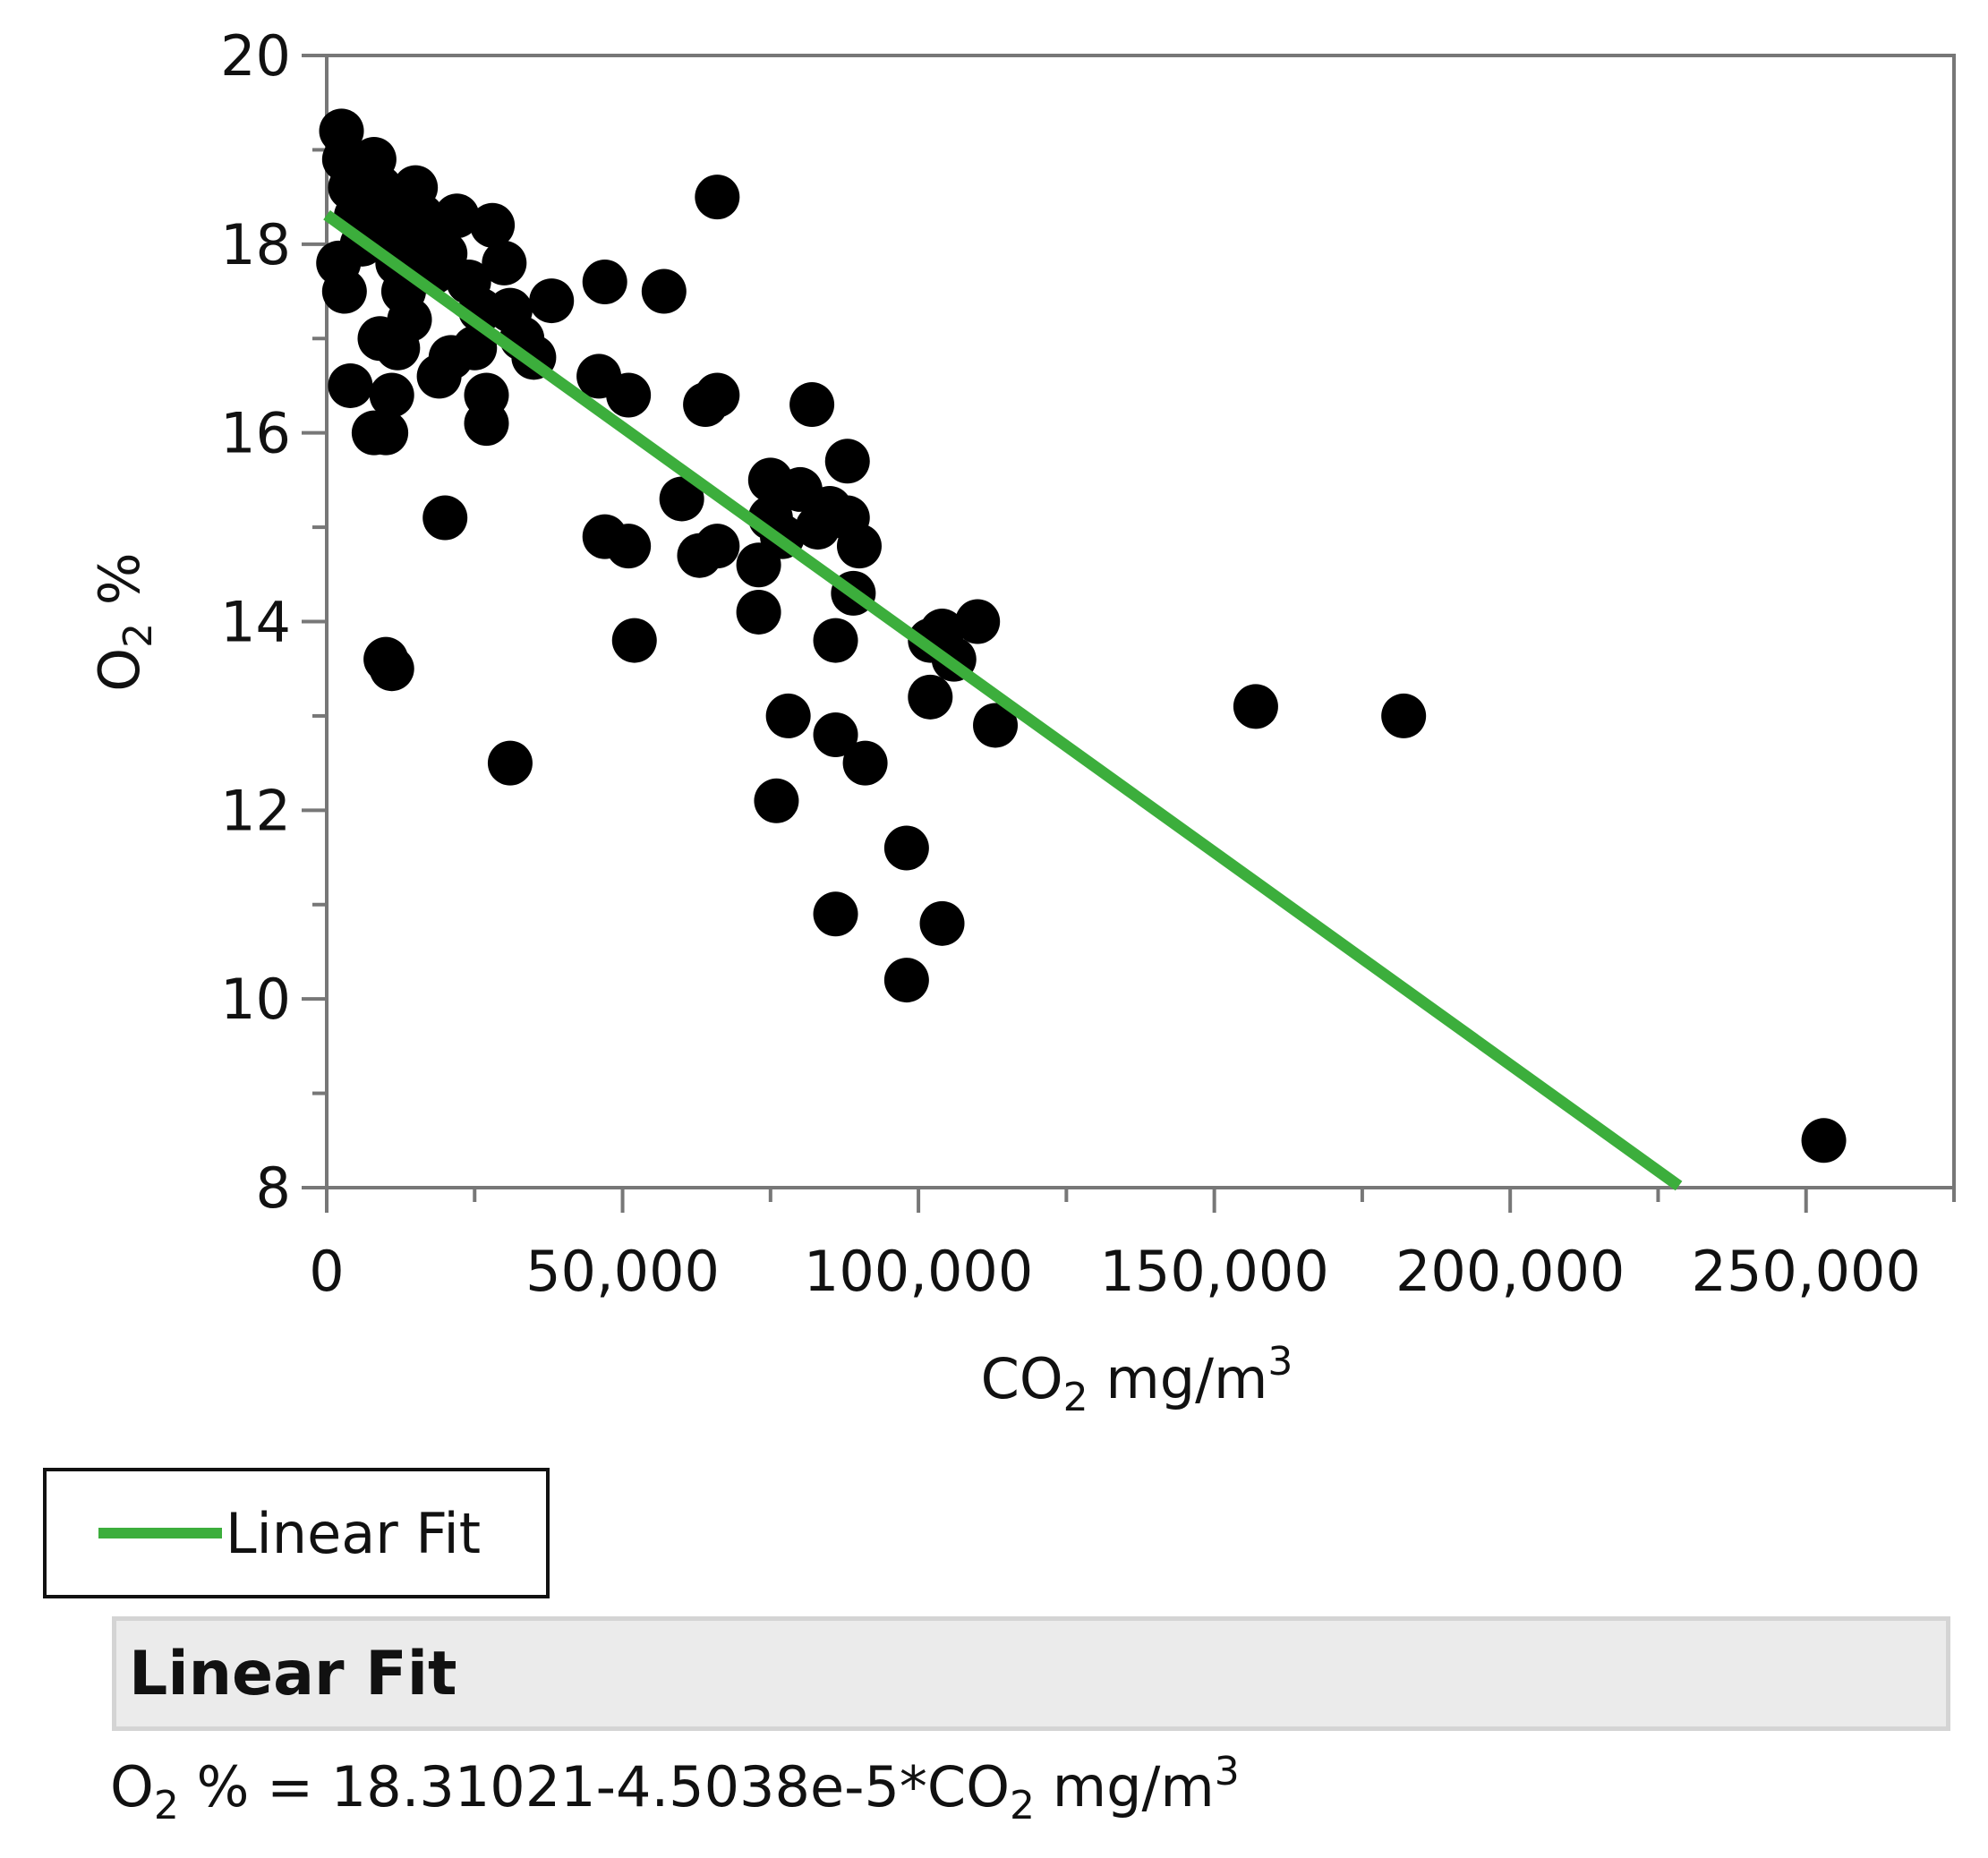 This screenshot has width=1988, height=1858. What do you see at coordinates (160, 1533) in the screenshot?
I see `legend-swatch` at bounding box center [160, 1533].